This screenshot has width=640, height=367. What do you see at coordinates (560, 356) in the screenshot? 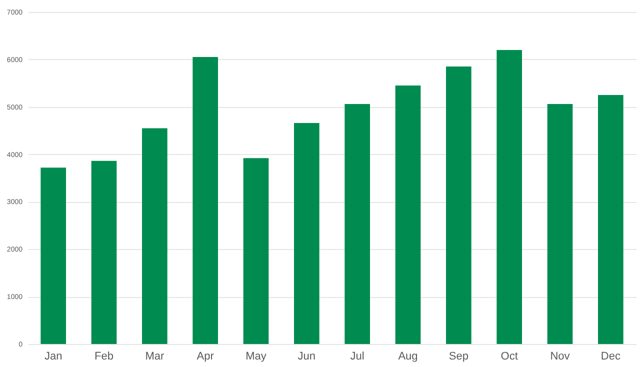
I see `x-tick-label: Nov` at bounding box center [560, 356].